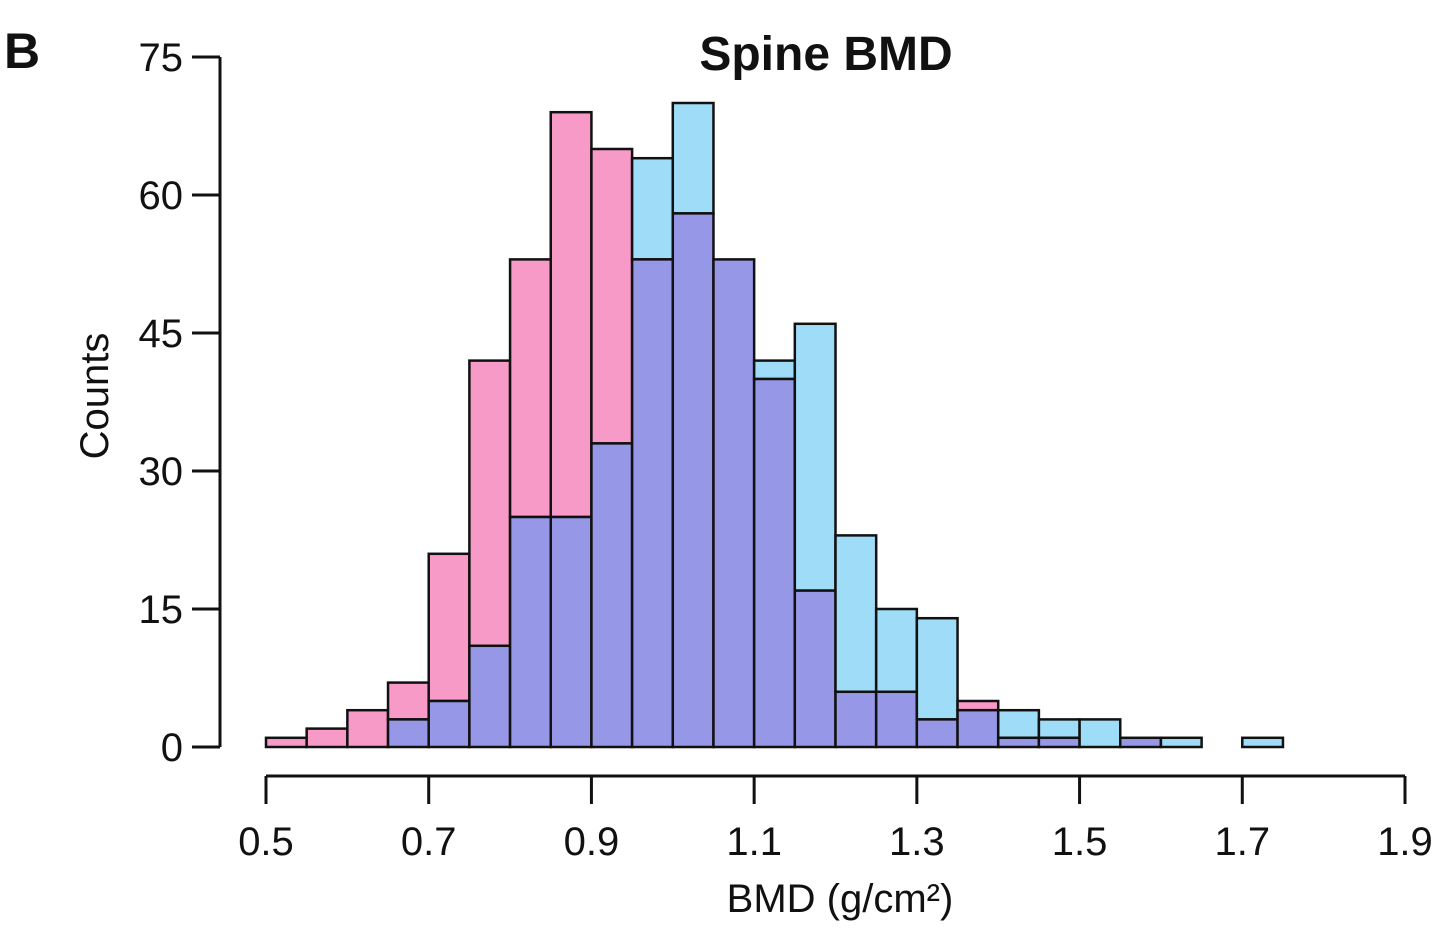 The image size is (1438, 935). I want to click on y-tick-label-2: 30, so click(161, 472).